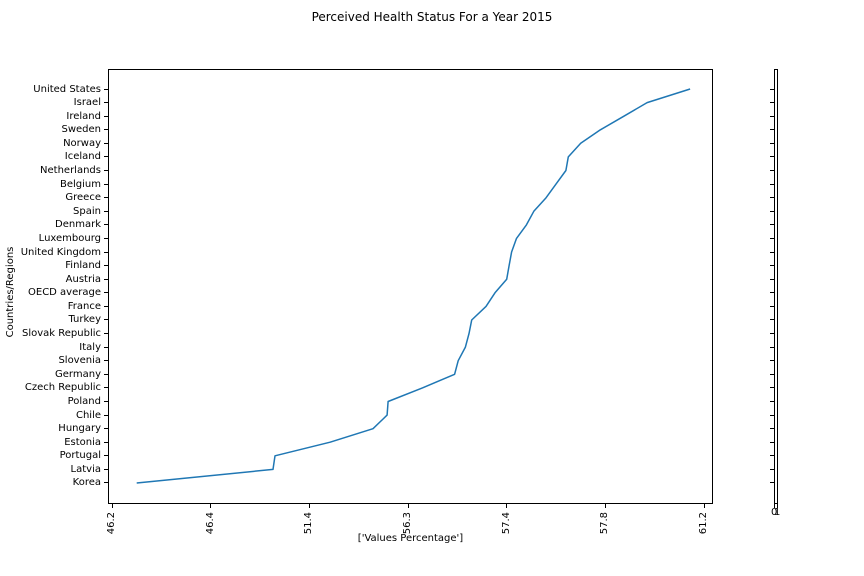 The image size is (864, 576). Describe the element at coordinates (86, 483) in the screenshot. I see `y-tick-label: Korea` at that location.